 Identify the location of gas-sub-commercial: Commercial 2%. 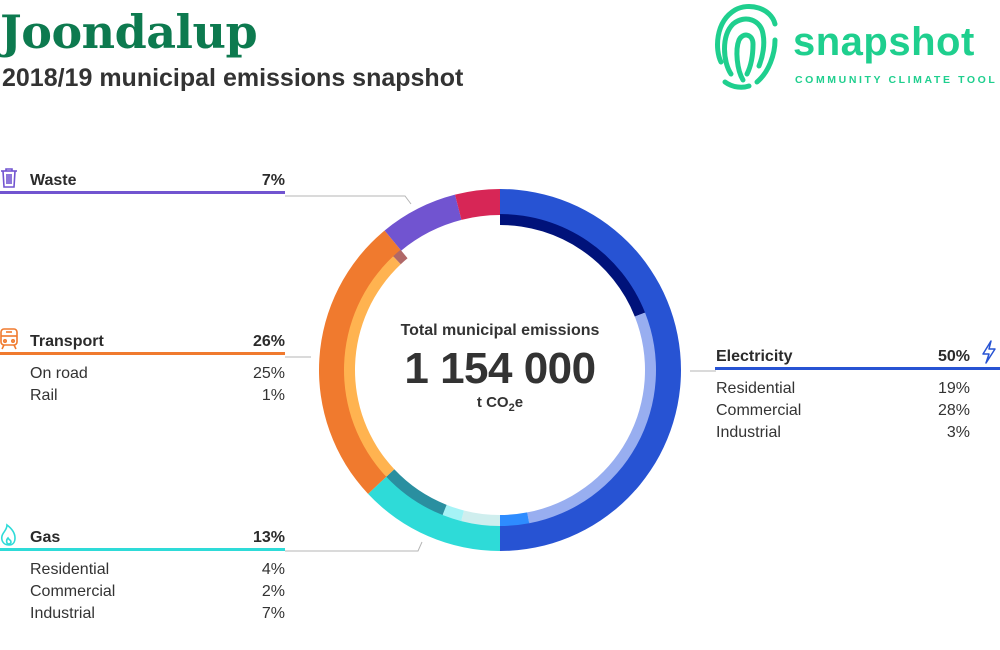
(157, 591).